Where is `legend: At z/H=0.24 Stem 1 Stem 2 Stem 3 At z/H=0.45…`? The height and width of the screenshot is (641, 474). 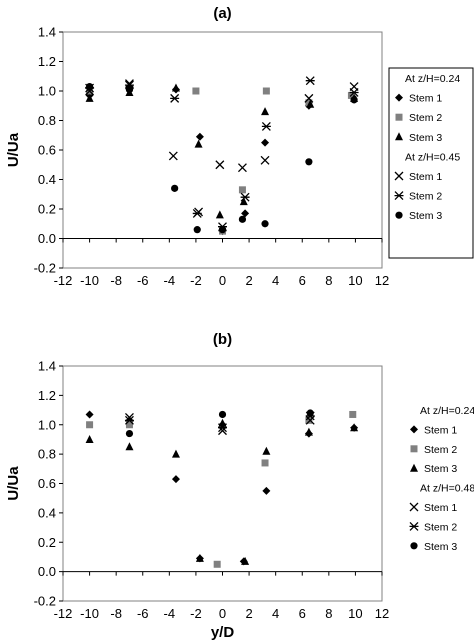
legend: At z/H=0.24 Stem 1 Stem 2 Stem 3 At z/H=0.45… is located at coordinates (431, 163).